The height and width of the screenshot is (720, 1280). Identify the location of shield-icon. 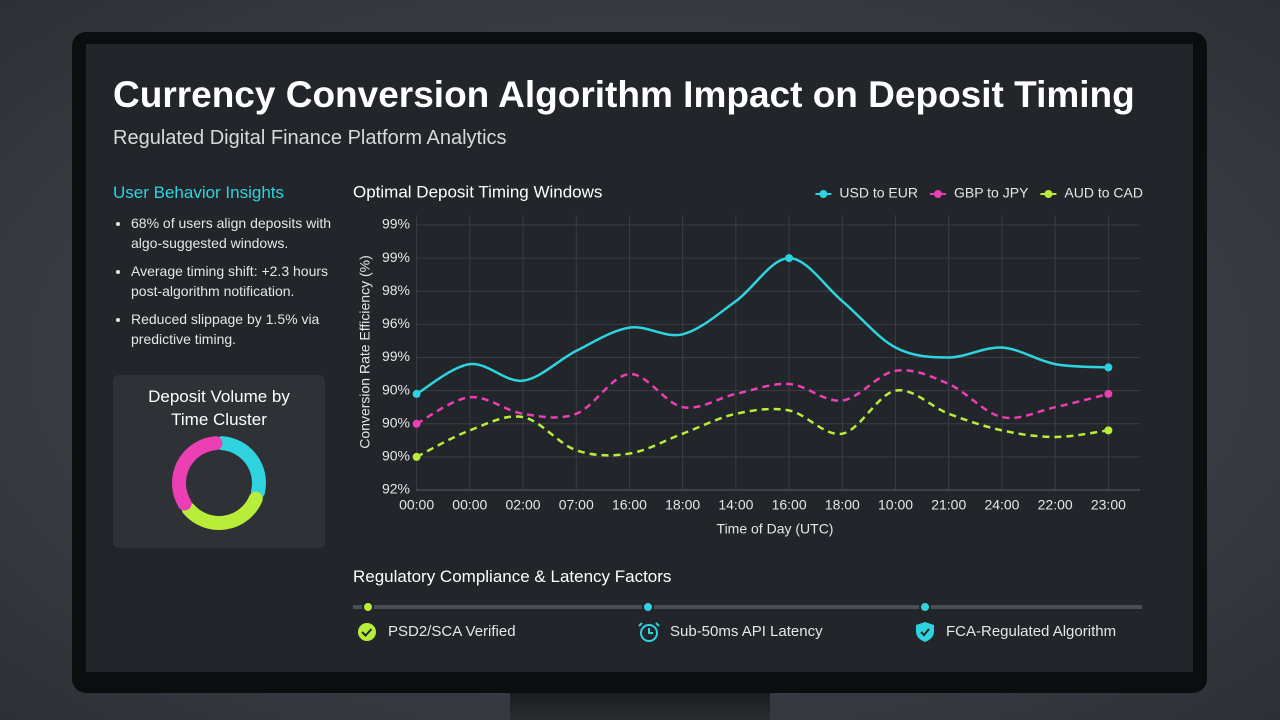
(925, 632).